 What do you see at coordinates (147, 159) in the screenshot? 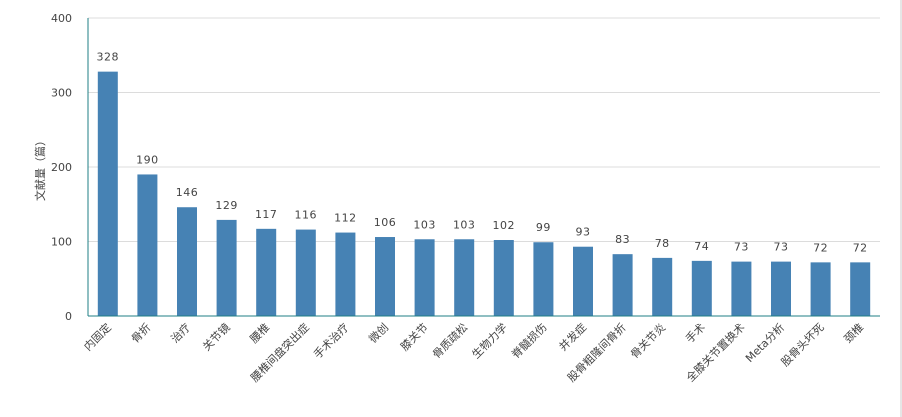
I see `value-label: 190` at bounding box center [147, 159].